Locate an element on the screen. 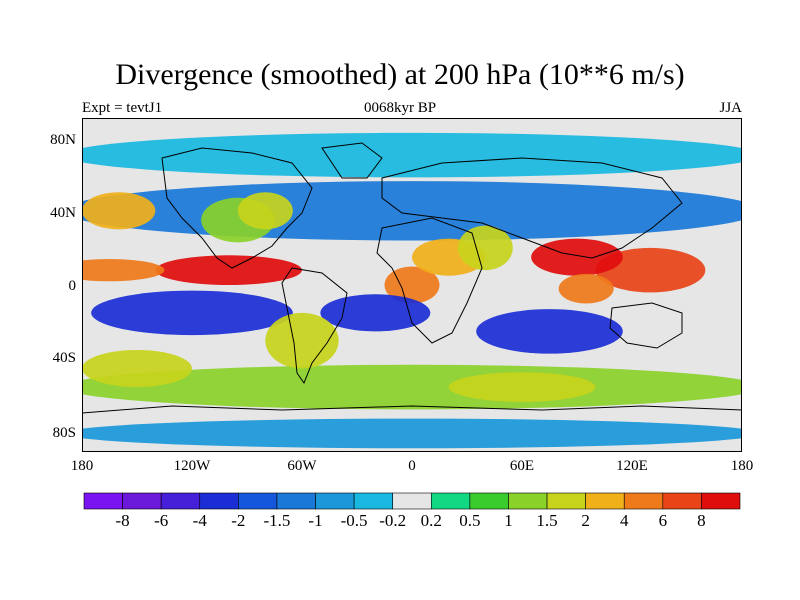 This screenshot has width=800, height=600. field-northern-polar-convergence is located at coordinates (412, 155).